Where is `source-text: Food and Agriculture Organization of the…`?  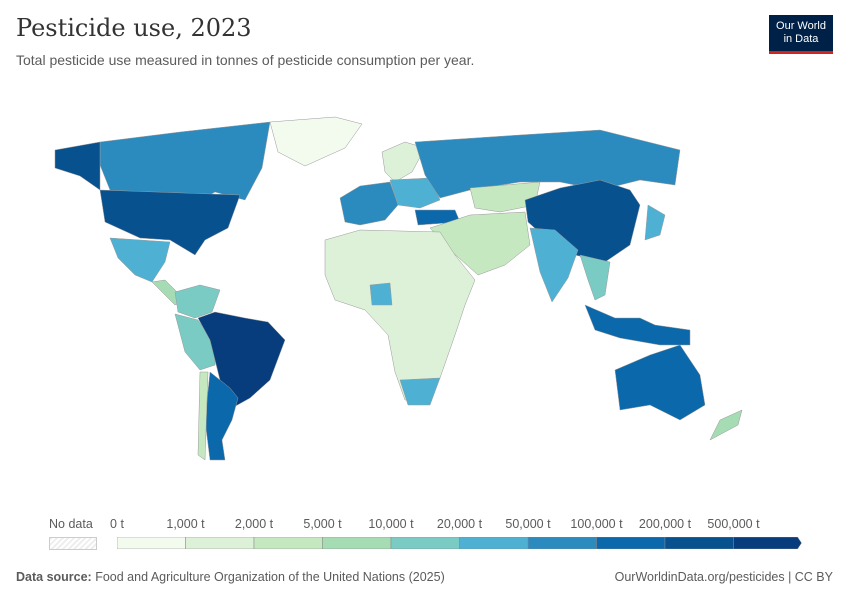
source-text: Food and Agriculture Organization of the… is located at coordinates (270, 577).